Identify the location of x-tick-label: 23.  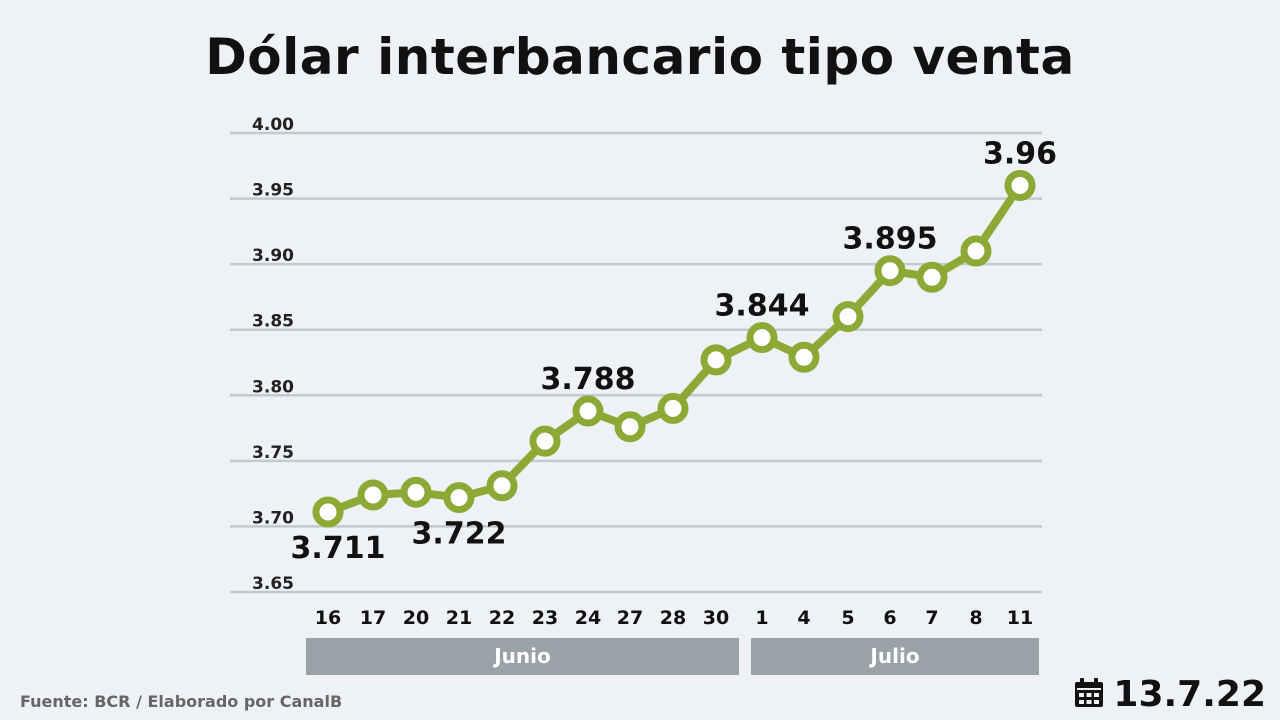
(545, 618).